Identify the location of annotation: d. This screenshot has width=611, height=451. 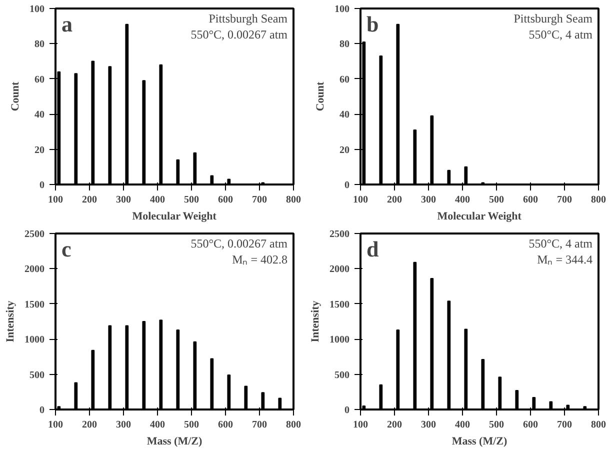
(372, 249).